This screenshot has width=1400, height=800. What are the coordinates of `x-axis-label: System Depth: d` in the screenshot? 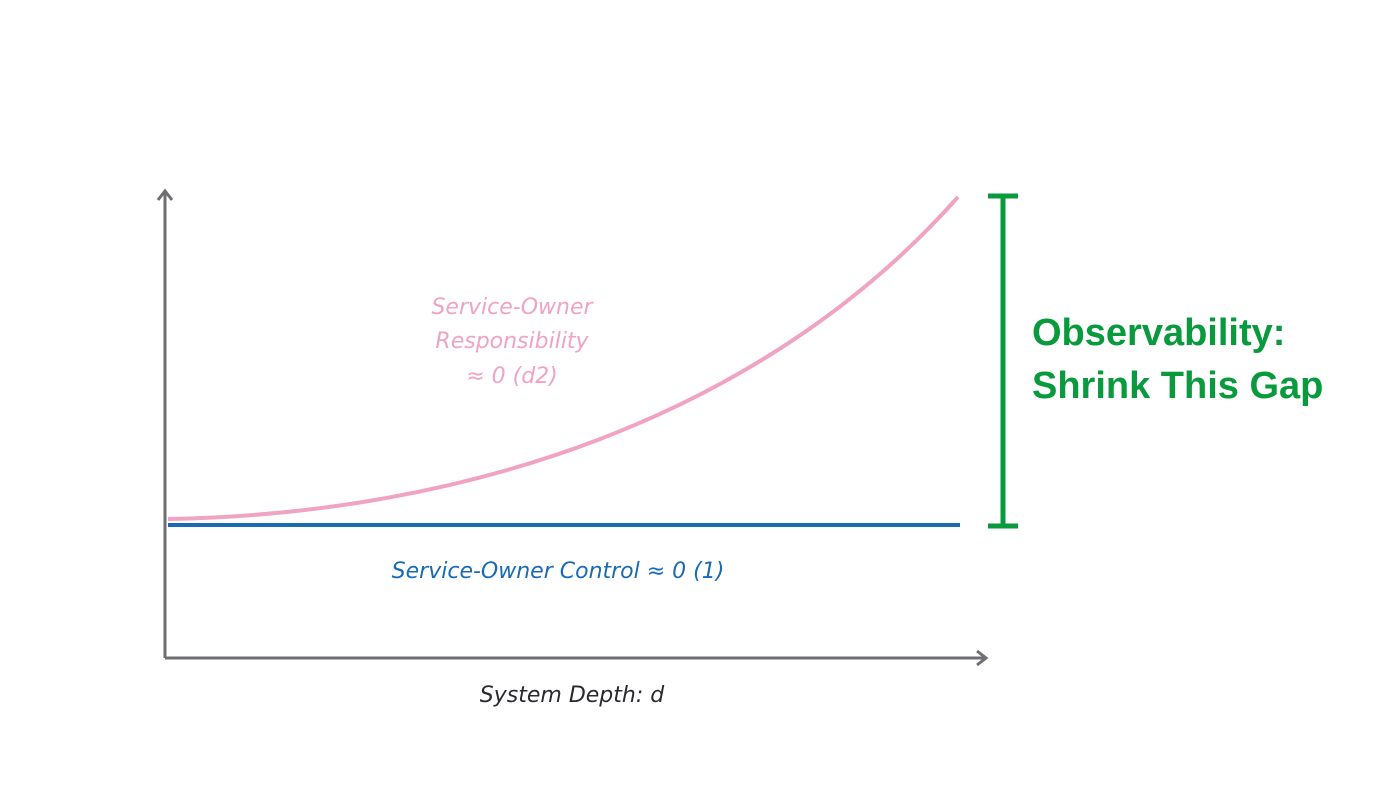 It's located at (572, 695).